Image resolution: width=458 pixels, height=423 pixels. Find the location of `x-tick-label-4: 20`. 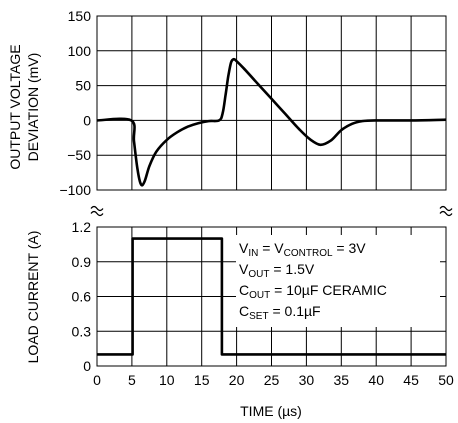

x-tick-label-4: 20 is located at coordinates (237, 380).